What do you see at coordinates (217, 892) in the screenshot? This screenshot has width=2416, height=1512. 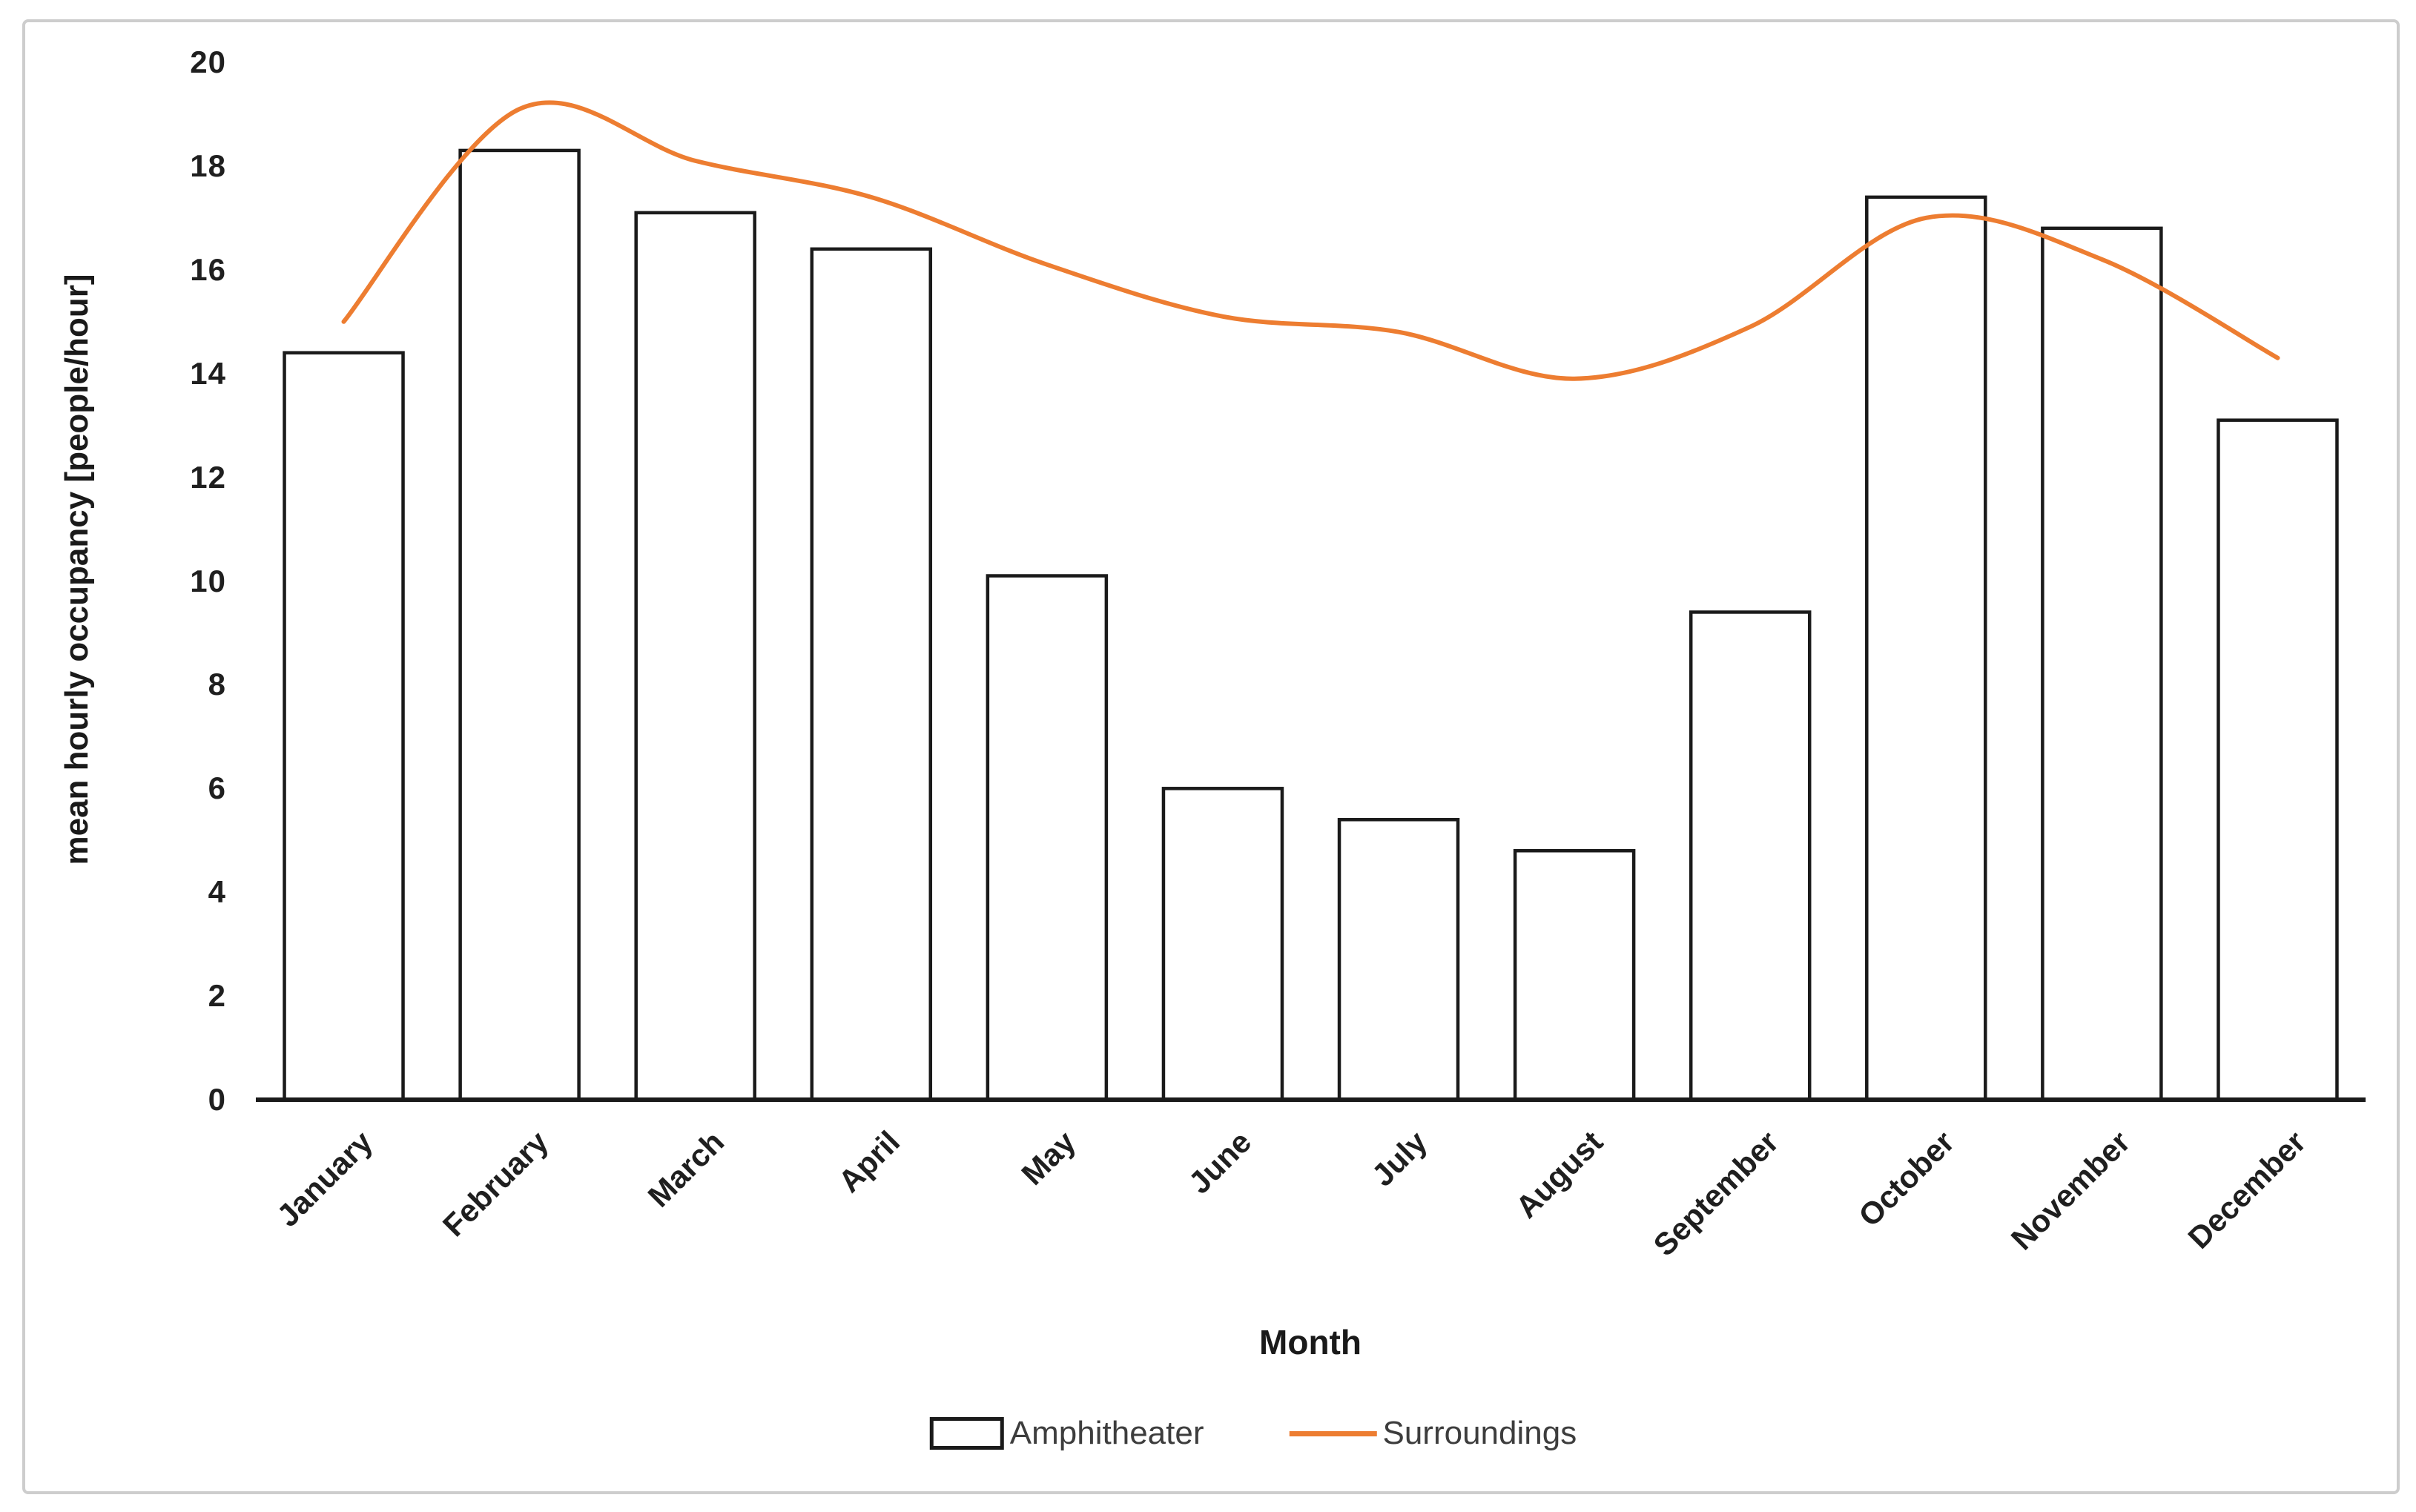 I see `y-tick-label-4: 4` at bounding box center [217, 892].